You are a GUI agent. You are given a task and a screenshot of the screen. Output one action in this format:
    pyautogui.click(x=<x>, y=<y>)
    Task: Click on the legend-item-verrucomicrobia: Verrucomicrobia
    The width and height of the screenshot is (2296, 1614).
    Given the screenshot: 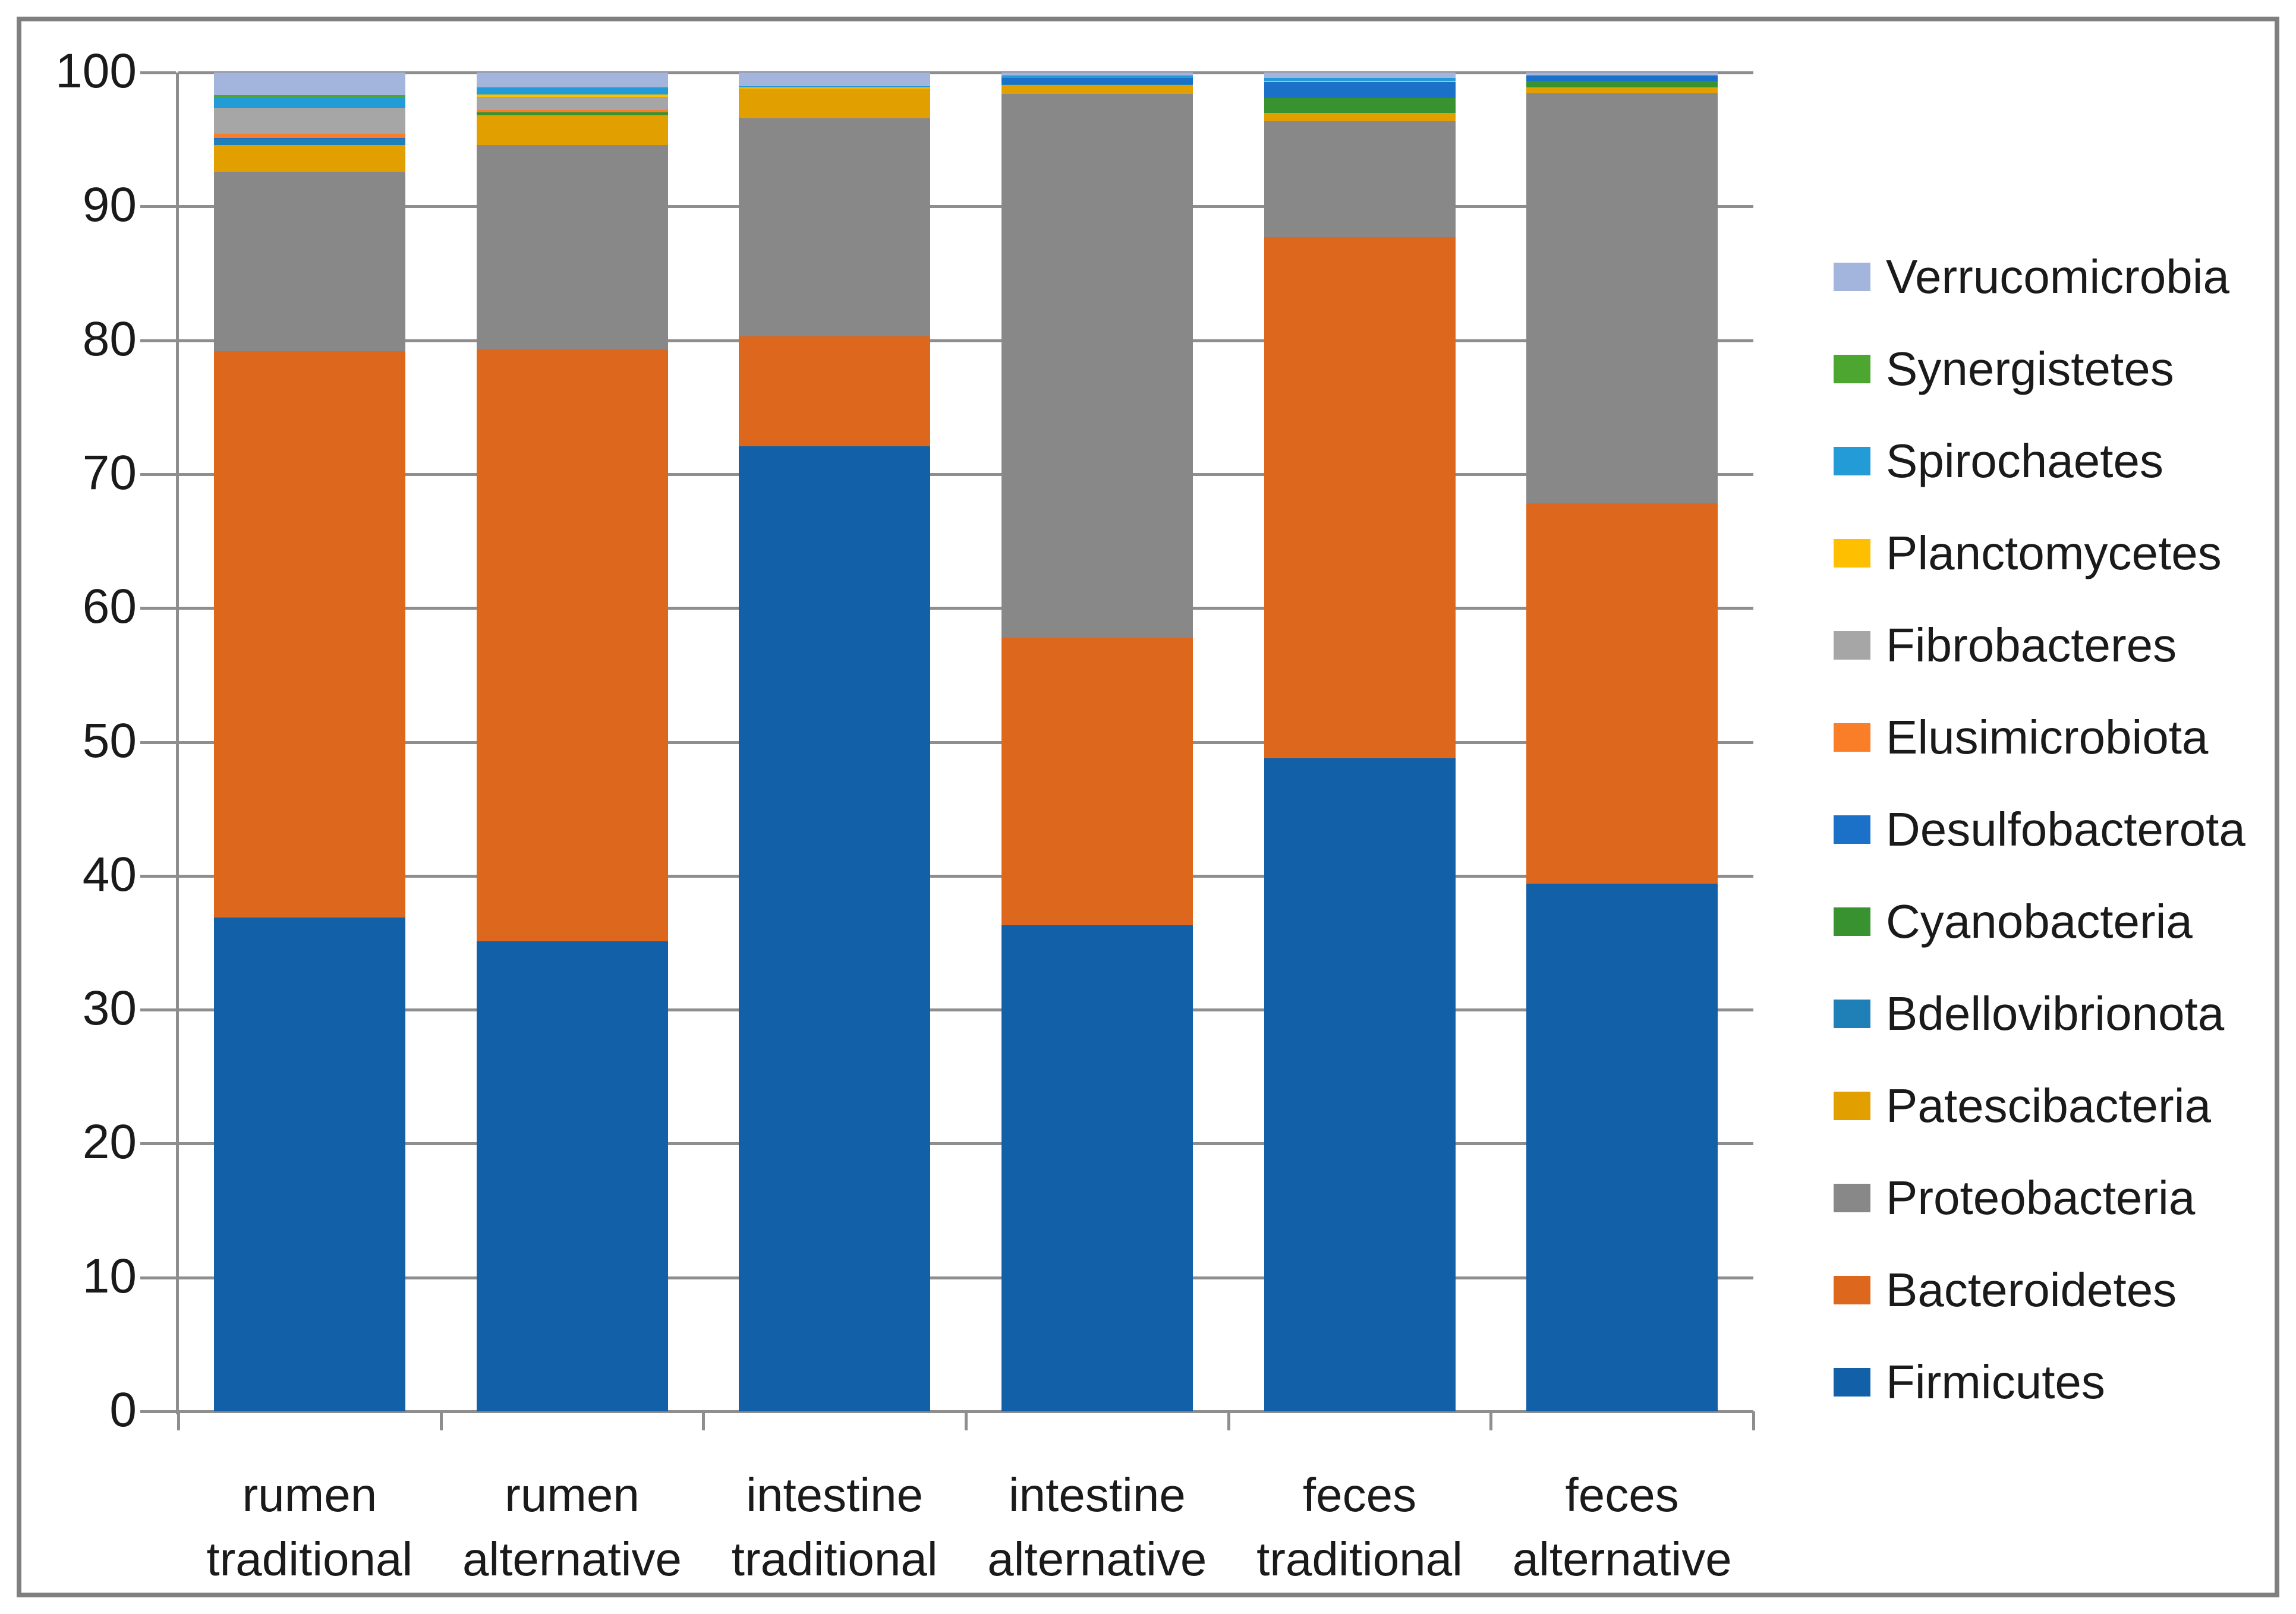 What is the action you would take?
    pyautogui.click(x=2032, y=277)
    